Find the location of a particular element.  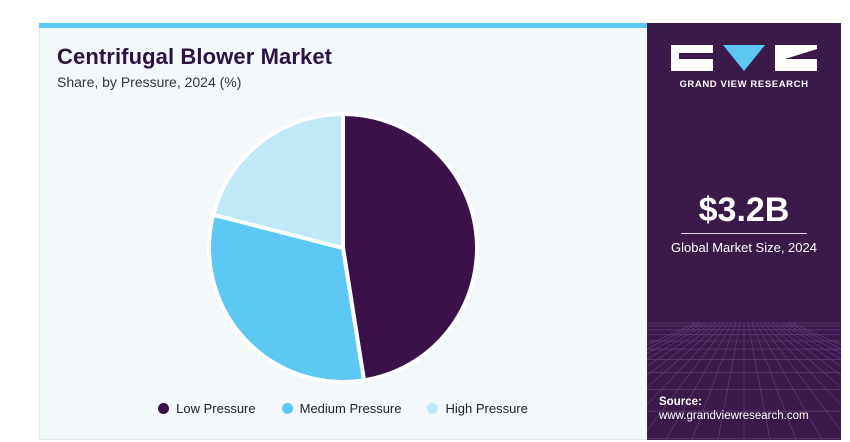

legend-label: Medium Pressure is located at coordinates (350, 408).